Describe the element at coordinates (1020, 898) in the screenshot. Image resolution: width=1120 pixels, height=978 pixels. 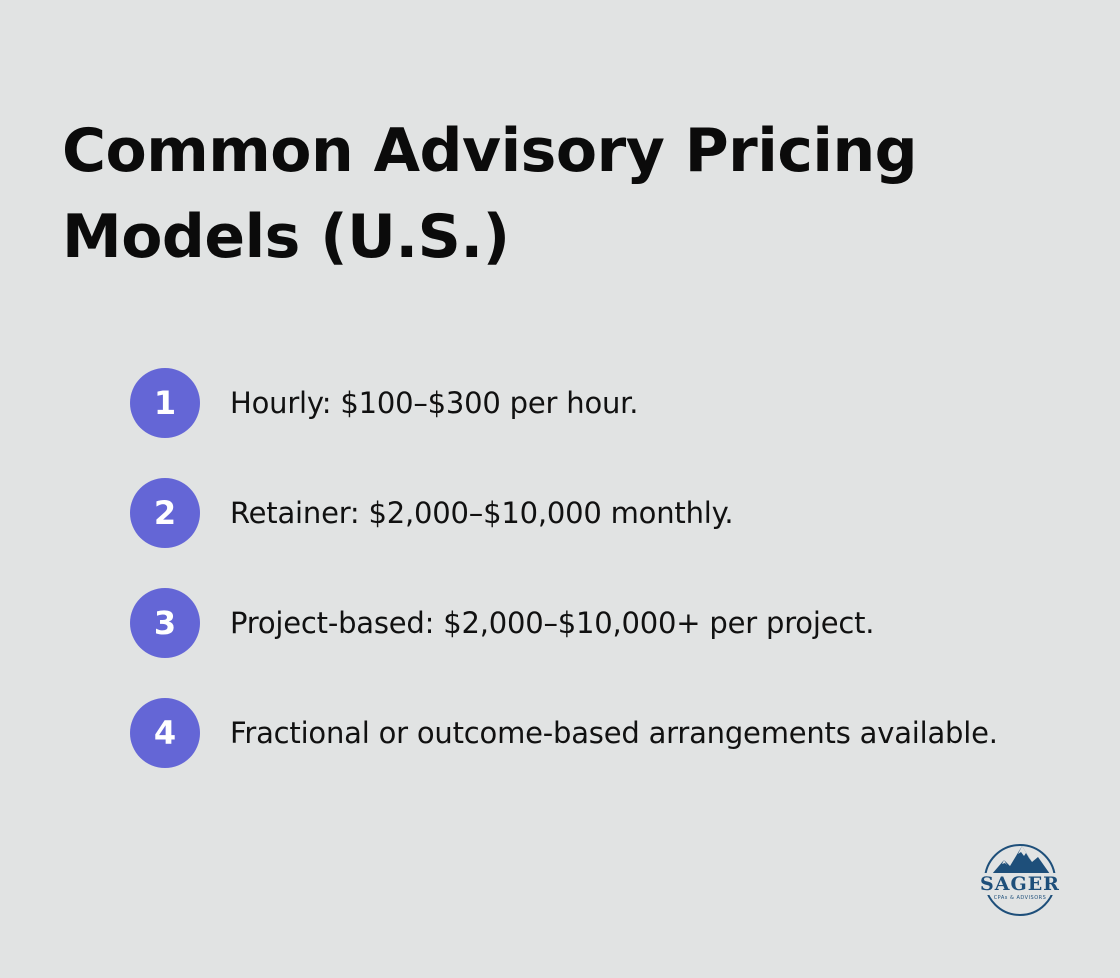
I see `logo-tagline: CPAs & ADVISORS` at that location.